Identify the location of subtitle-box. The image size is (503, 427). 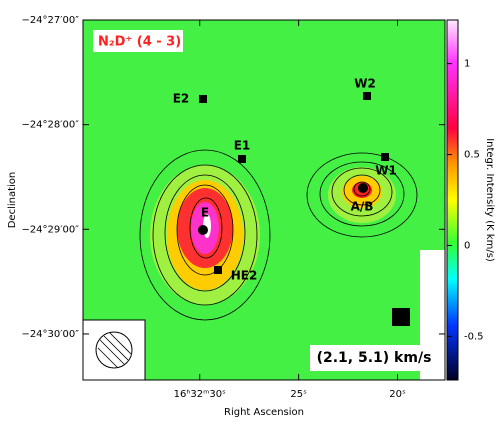
(374, 358).